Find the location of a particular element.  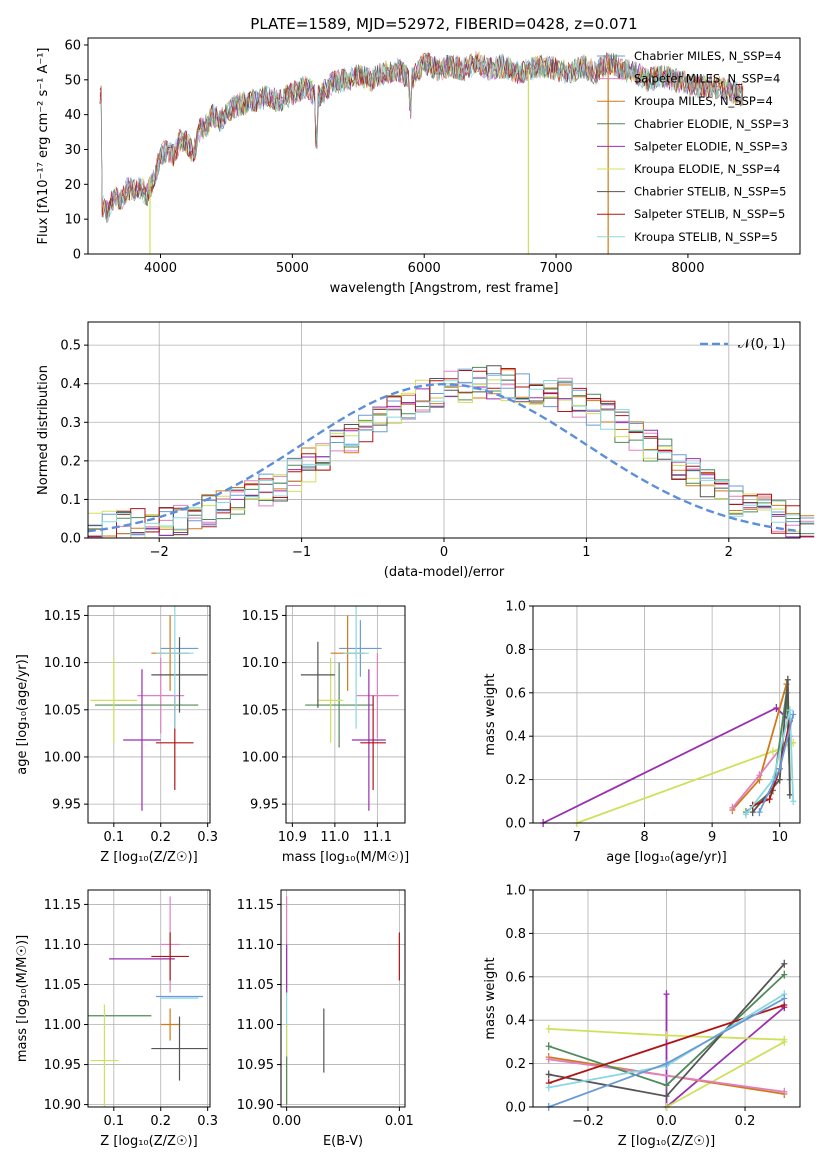

x-tick-label: 1 is located at coordinates (586, 552).